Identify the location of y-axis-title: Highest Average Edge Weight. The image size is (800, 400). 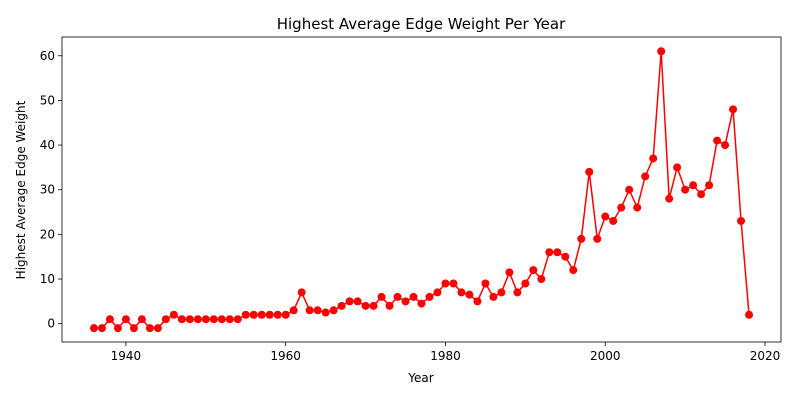
(21, 189).